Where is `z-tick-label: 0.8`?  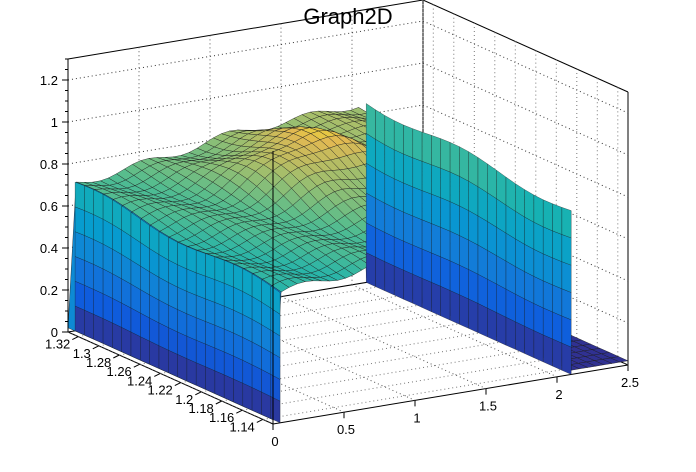
z-tick-label: 0.8 is located at coordinates (49, 164).